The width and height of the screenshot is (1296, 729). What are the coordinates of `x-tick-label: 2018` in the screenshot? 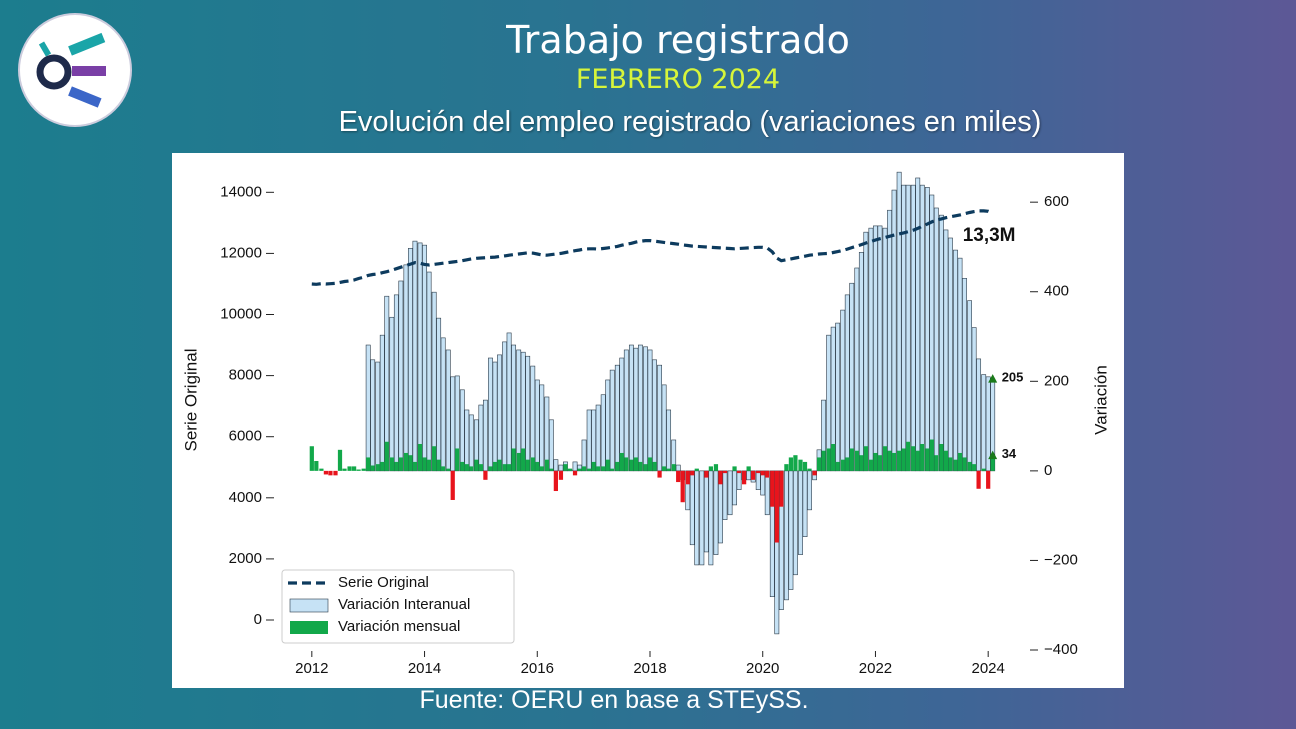 It's located at (649, 668).